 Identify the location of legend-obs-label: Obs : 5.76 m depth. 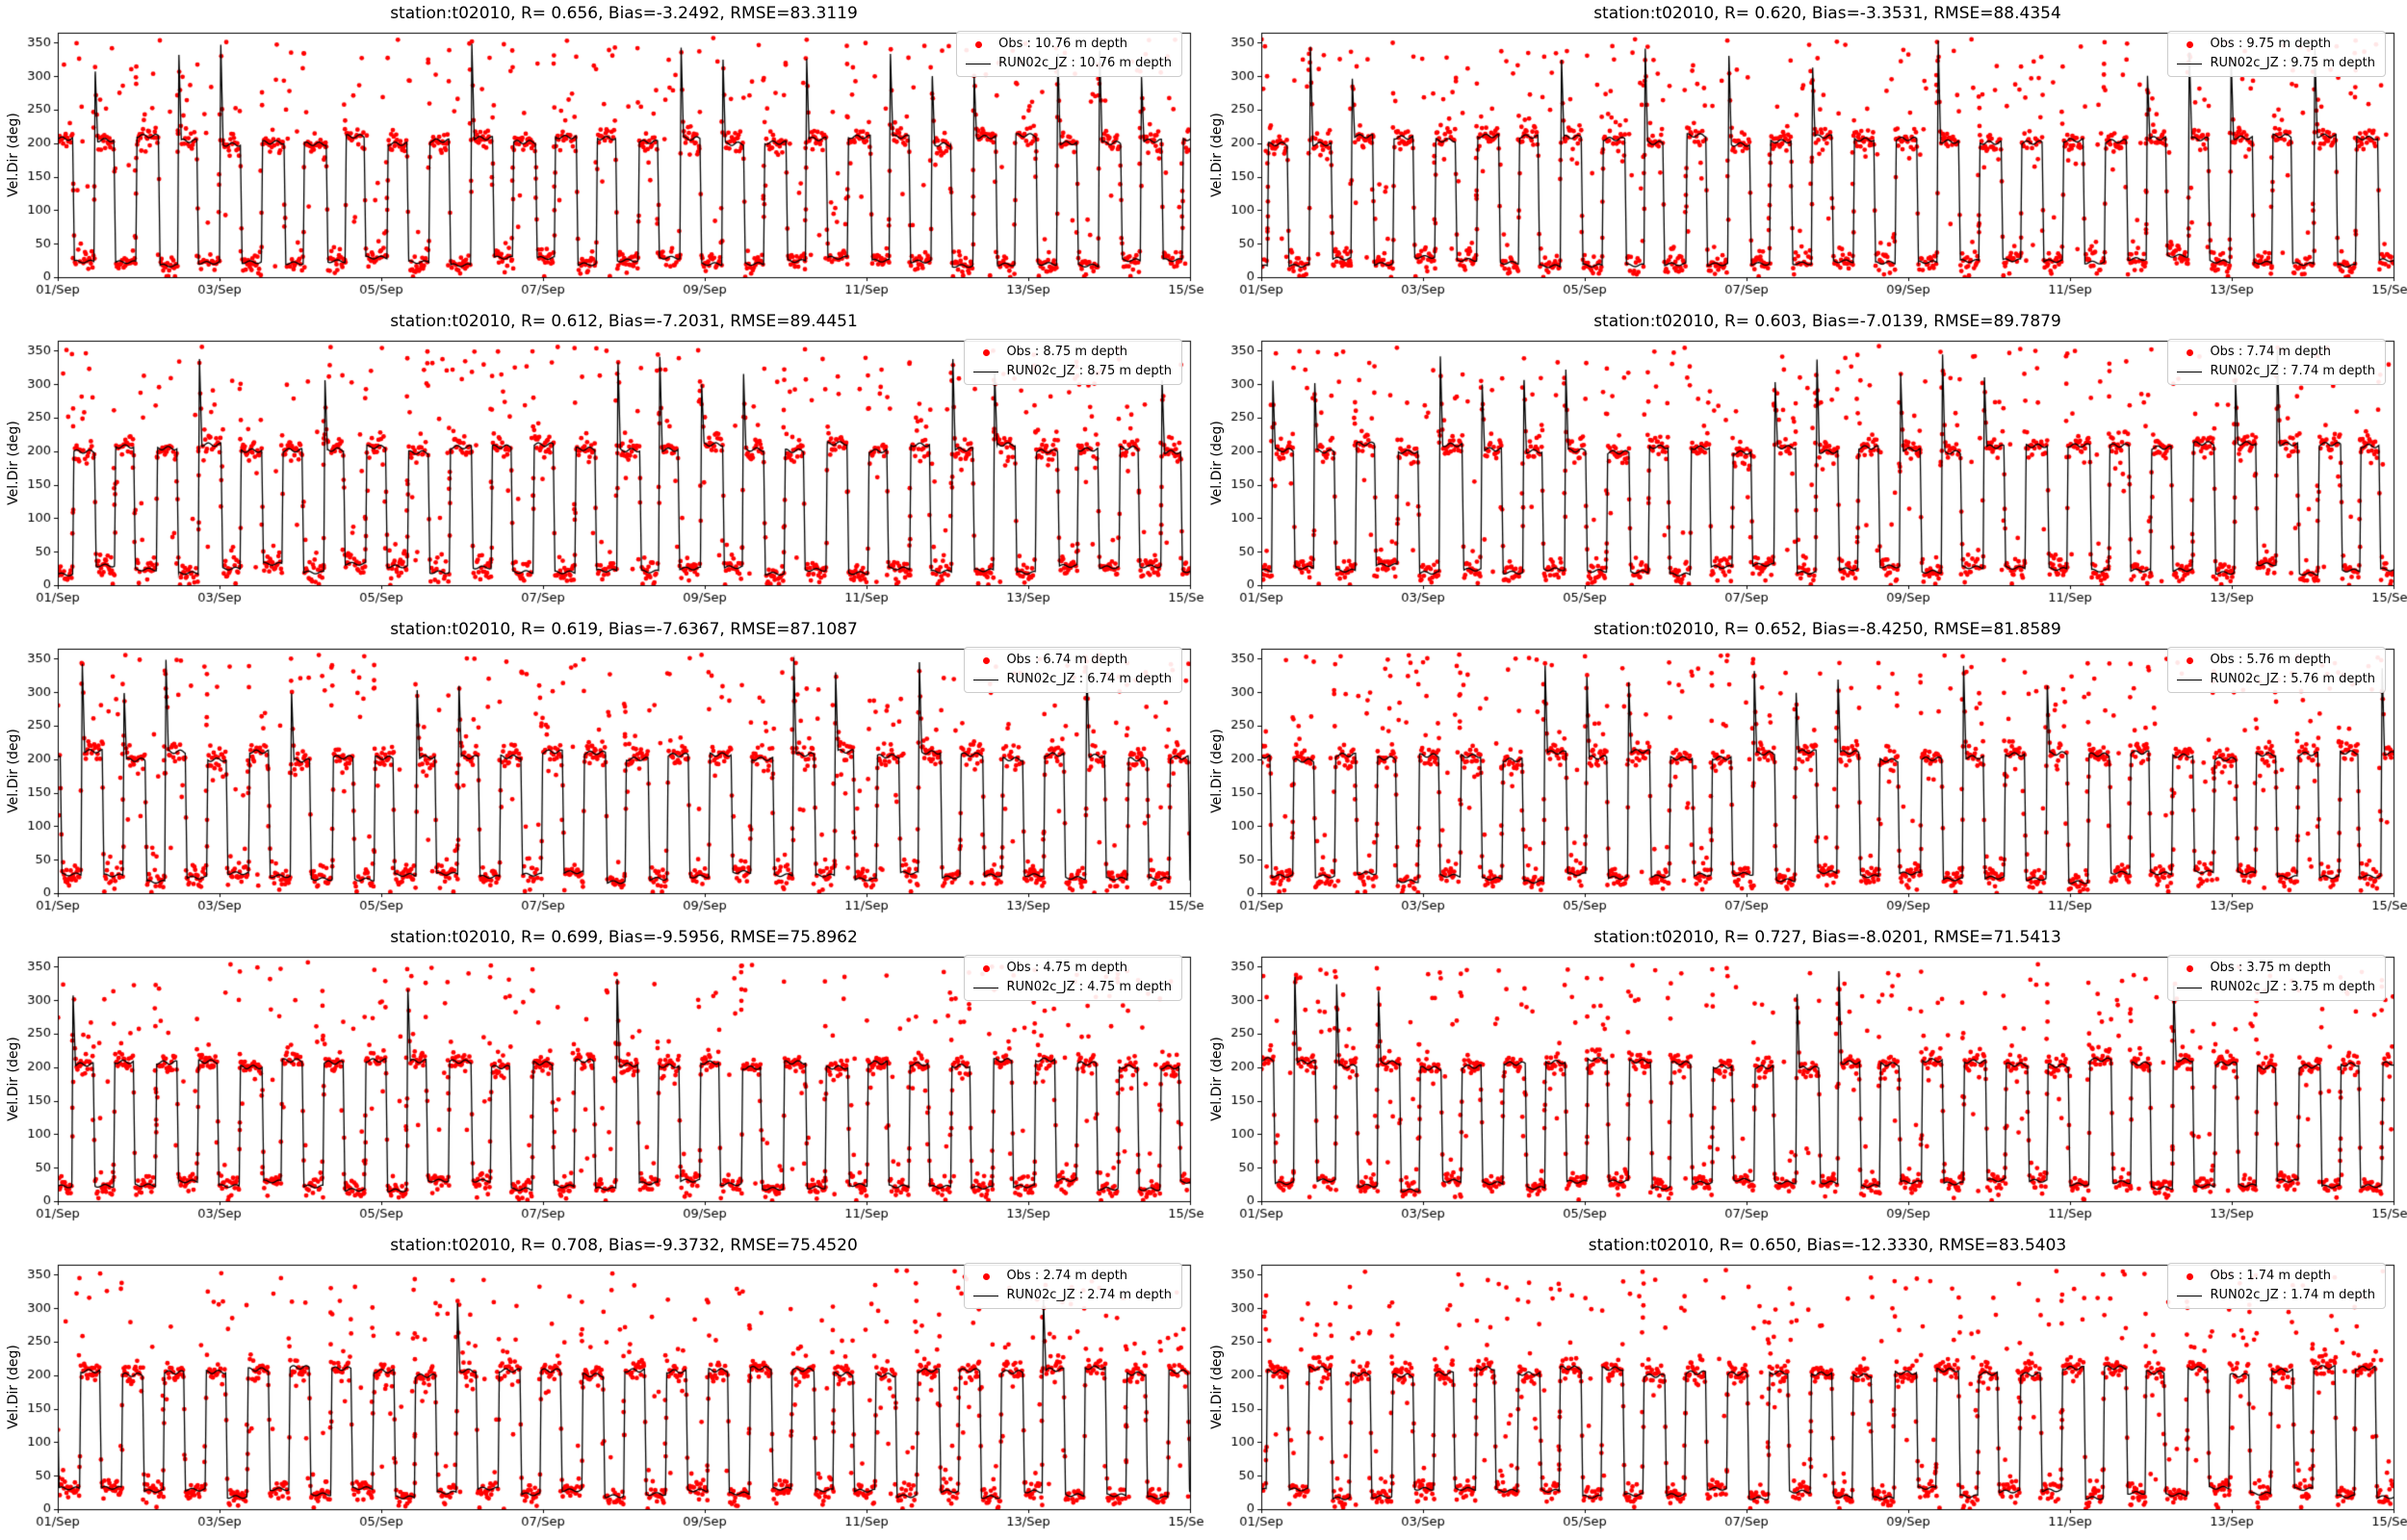
(2271, 660).